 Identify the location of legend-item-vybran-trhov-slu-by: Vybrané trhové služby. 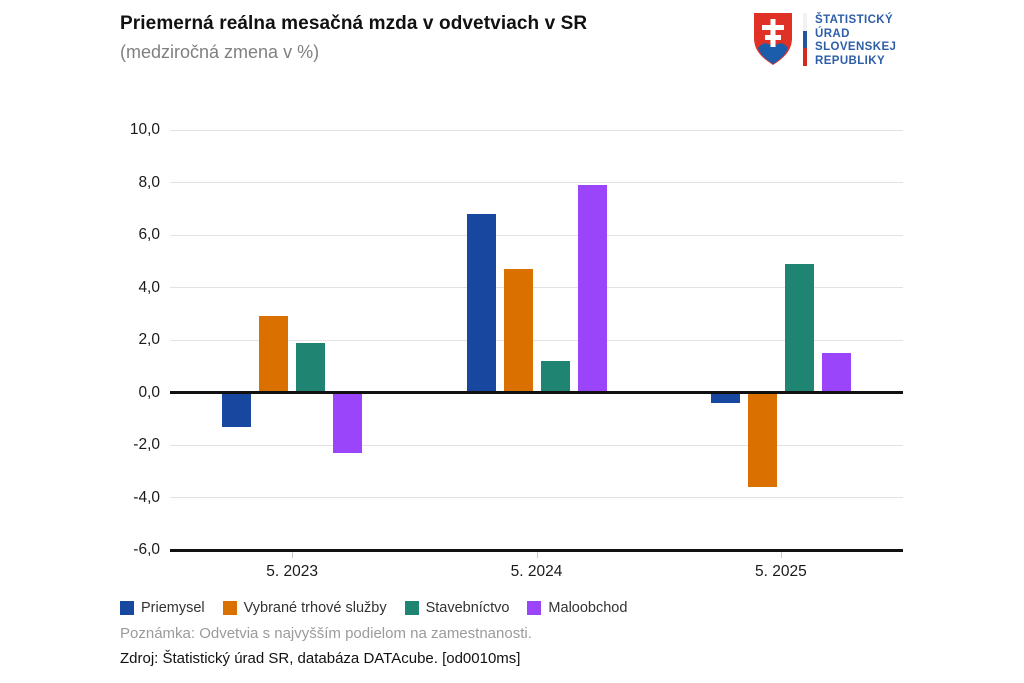
(304, 608).